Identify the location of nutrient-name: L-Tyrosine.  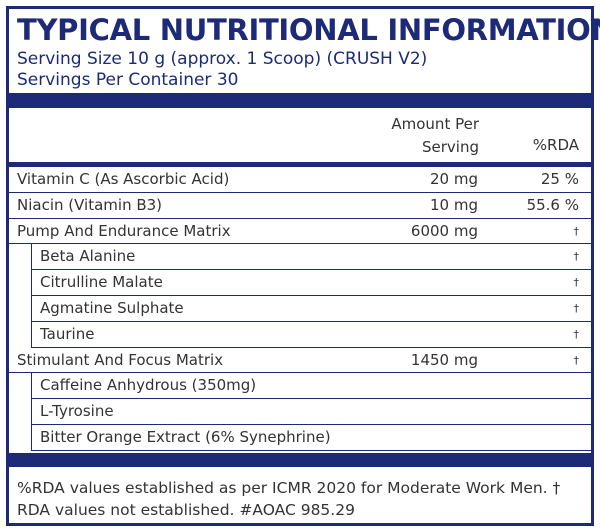
(77, 411).